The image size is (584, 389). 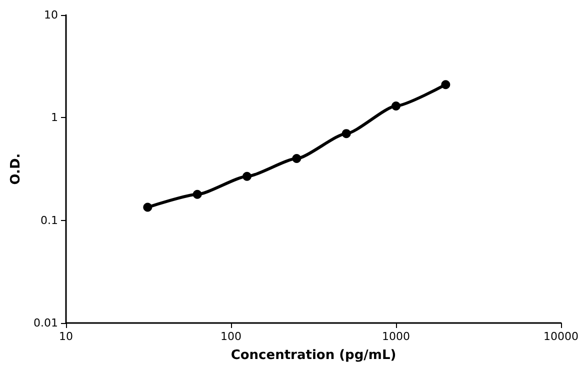 What do you see at coordinates (561, 336) in the screenshot?
I see `x-tick-label: 10000` at bounding box center [561, 336].